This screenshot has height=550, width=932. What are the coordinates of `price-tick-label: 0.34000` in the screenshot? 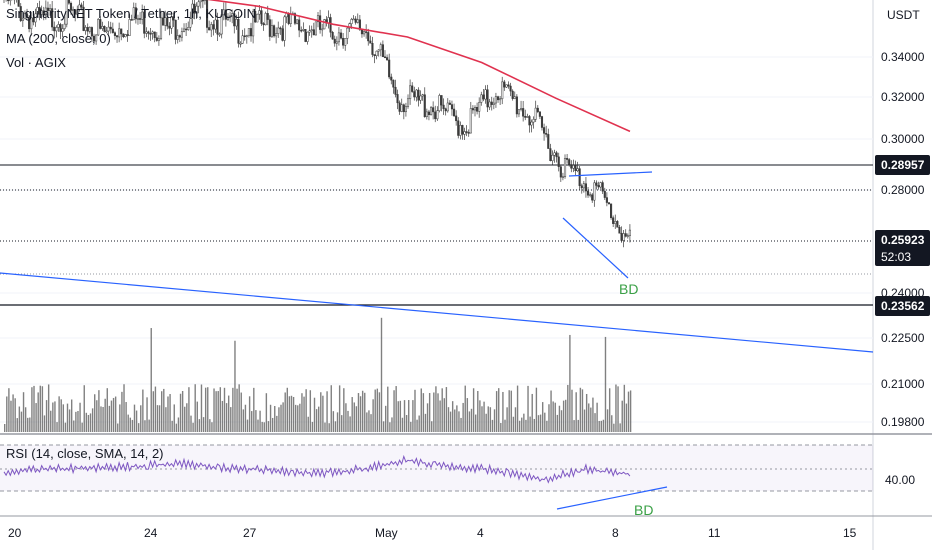 It's located at (903, 57).